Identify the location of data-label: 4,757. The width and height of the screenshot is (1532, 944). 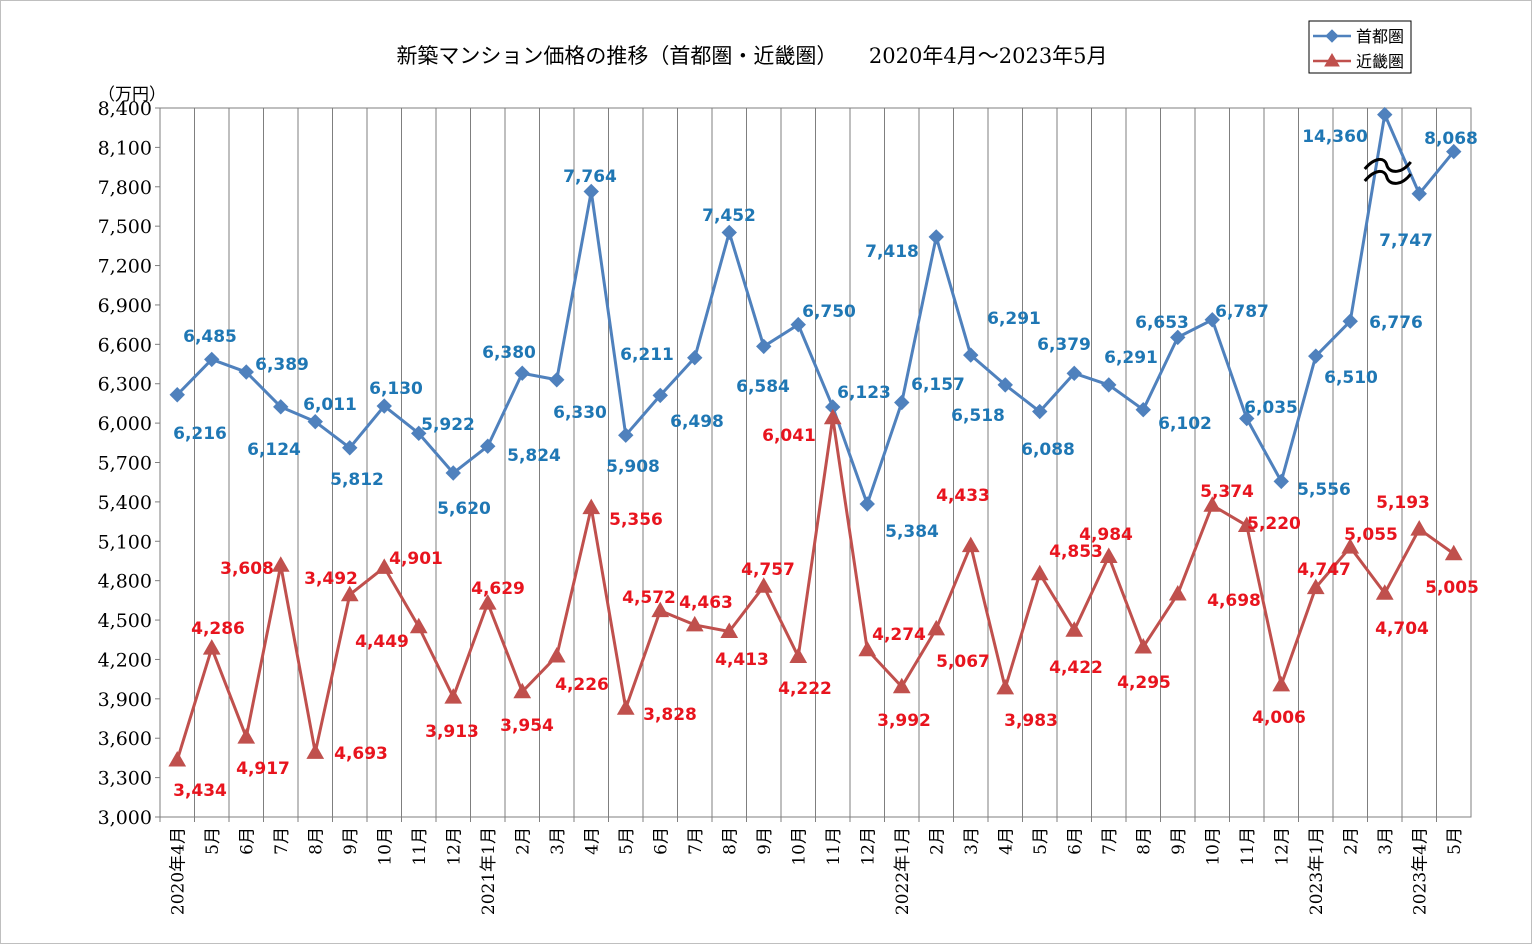
(768, 570).